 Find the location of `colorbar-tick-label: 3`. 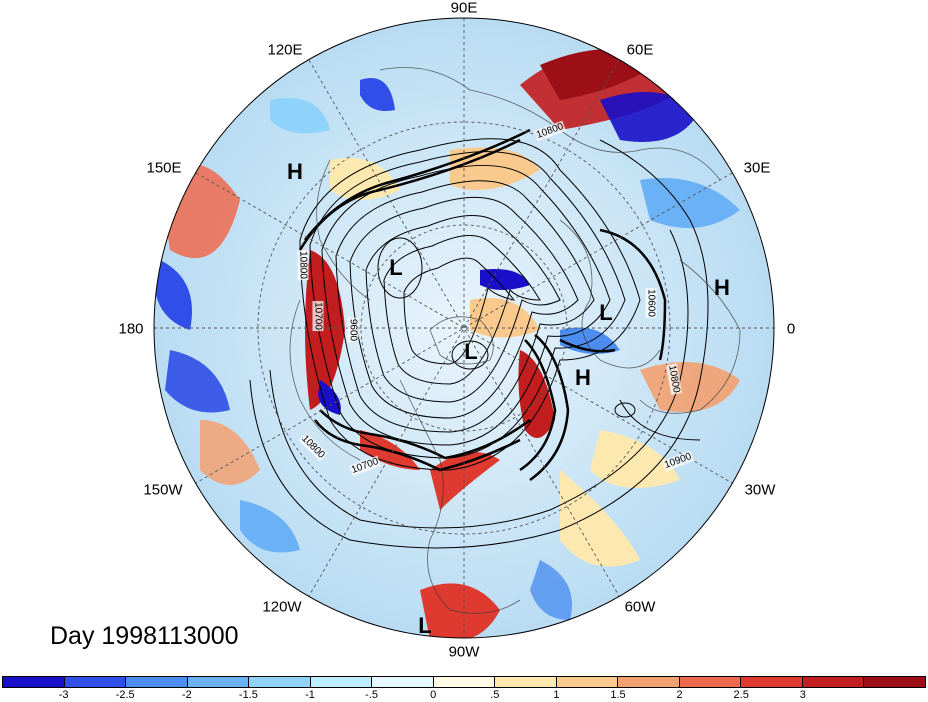

colorbar-tick-label: 3 is located at coordinates (802, 695).